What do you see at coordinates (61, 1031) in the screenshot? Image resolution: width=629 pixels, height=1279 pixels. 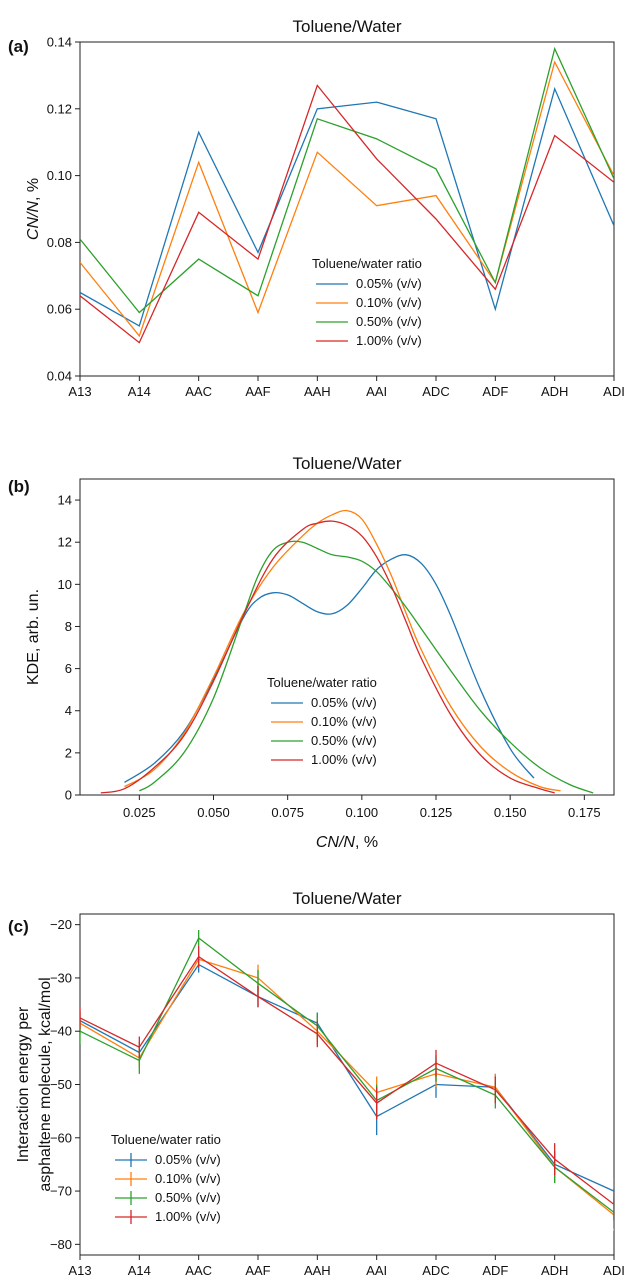 I see `y-tick-label: −40` at bounding box center [61, 1031].